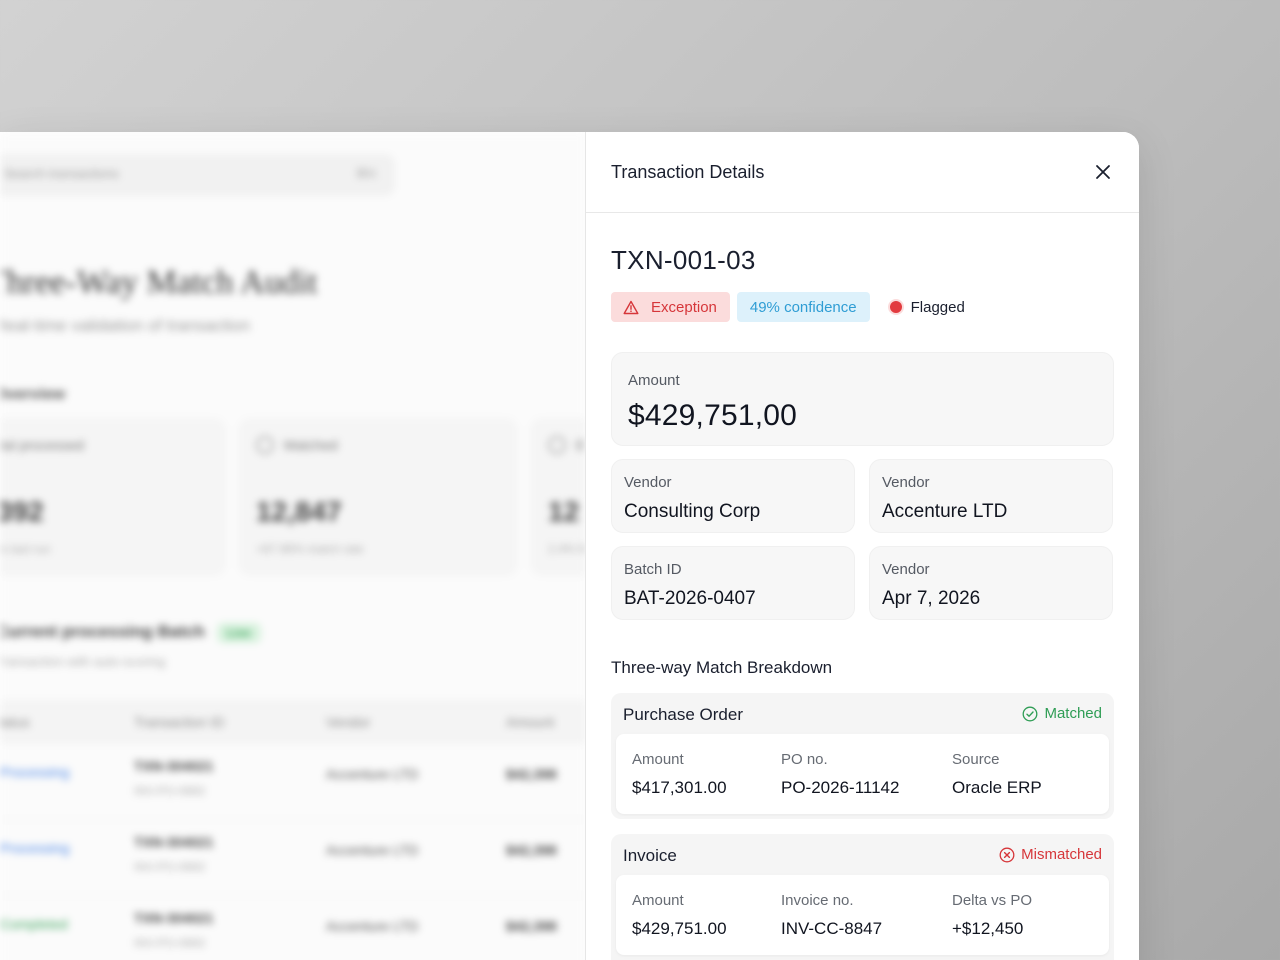  What do you see at coordinates (22, 511) in the screenshot?
I see `stat-value: 17,392` at bounding box center [22, 511].